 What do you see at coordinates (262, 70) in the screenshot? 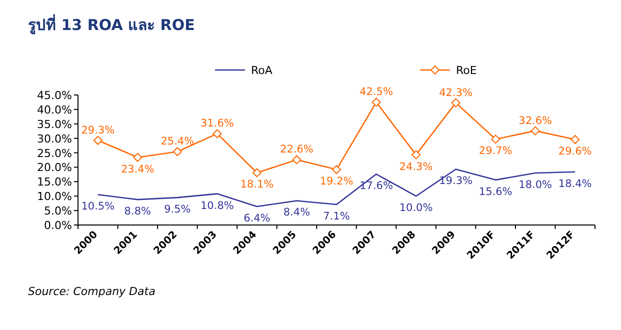
I see `legend-label: RoA` at bounding box center [262, 70].